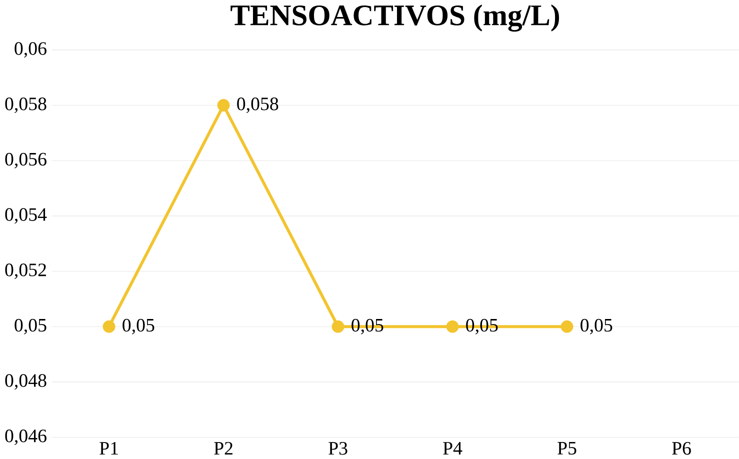  Describe the element at coordinates (30, 326) in the screenshot. I see `y-tick-label: 0,05` at that location.